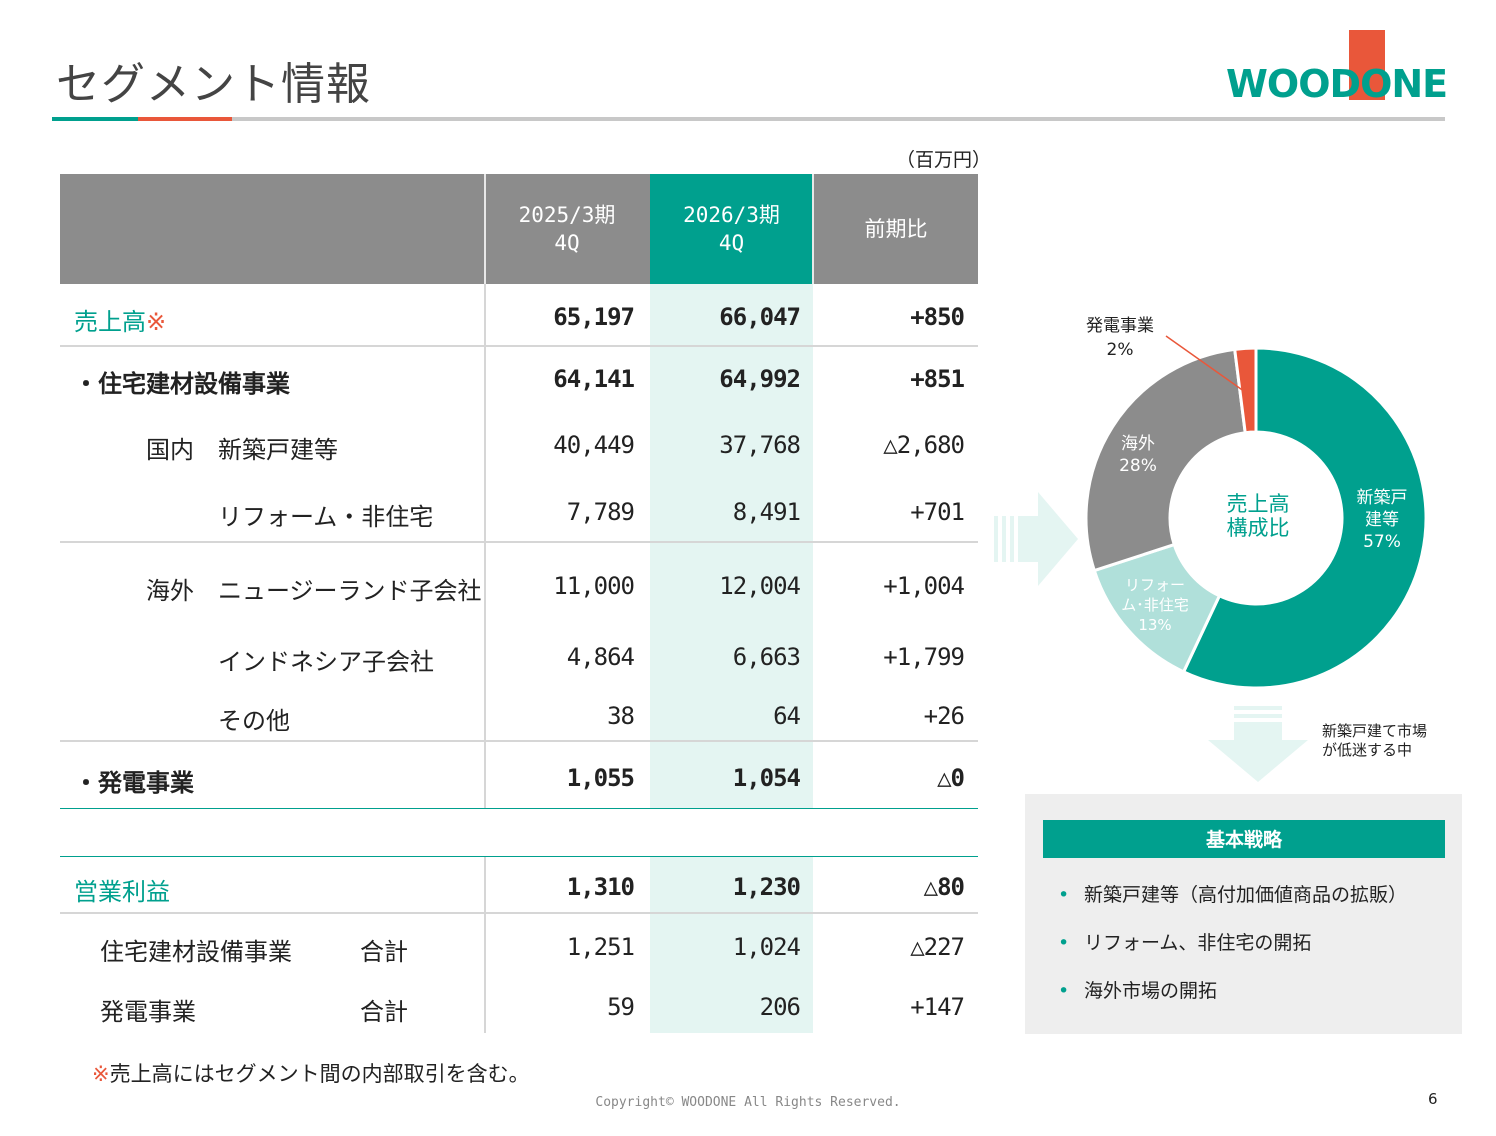 The height and width of the screenshot is (1136, 1496). Describe the element at coordinates (1304, 518) in the screenshot. I see `donut-slice-new-house` at that location.